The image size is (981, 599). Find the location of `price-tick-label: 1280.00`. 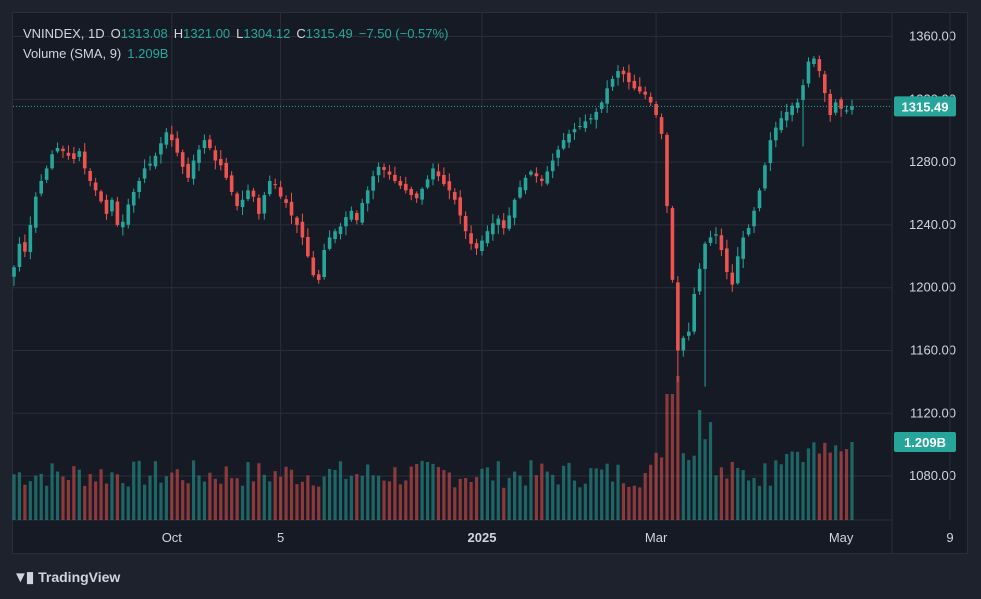

price-tick-label: 1280.00 is located at coordinates (932, 161).